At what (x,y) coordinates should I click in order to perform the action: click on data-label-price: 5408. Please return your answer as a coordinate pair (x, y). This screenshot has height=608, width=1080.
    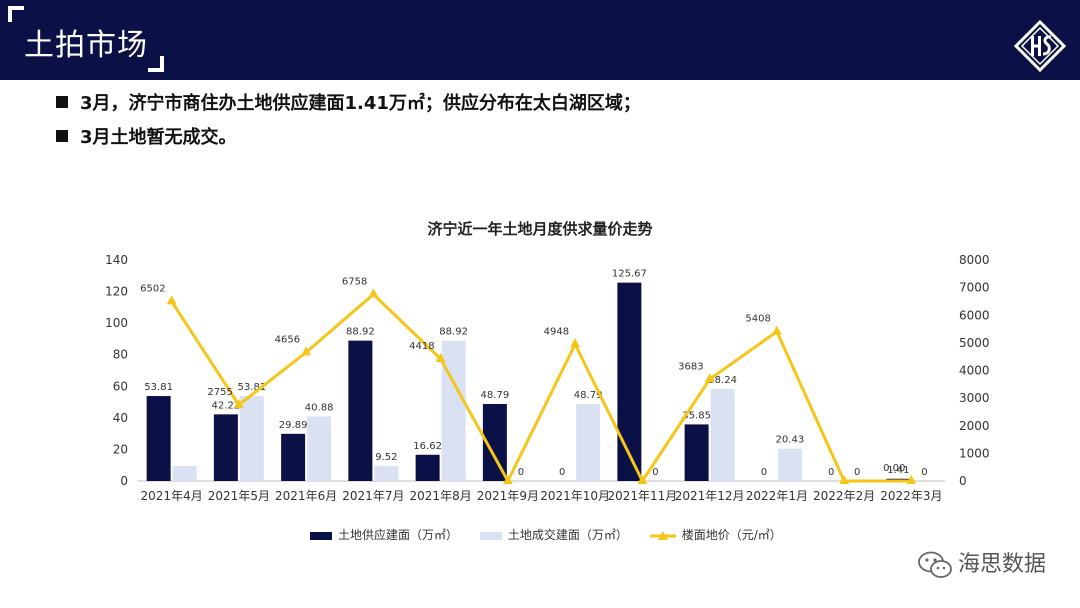
    Looking at the image, I should click on (757, 319).